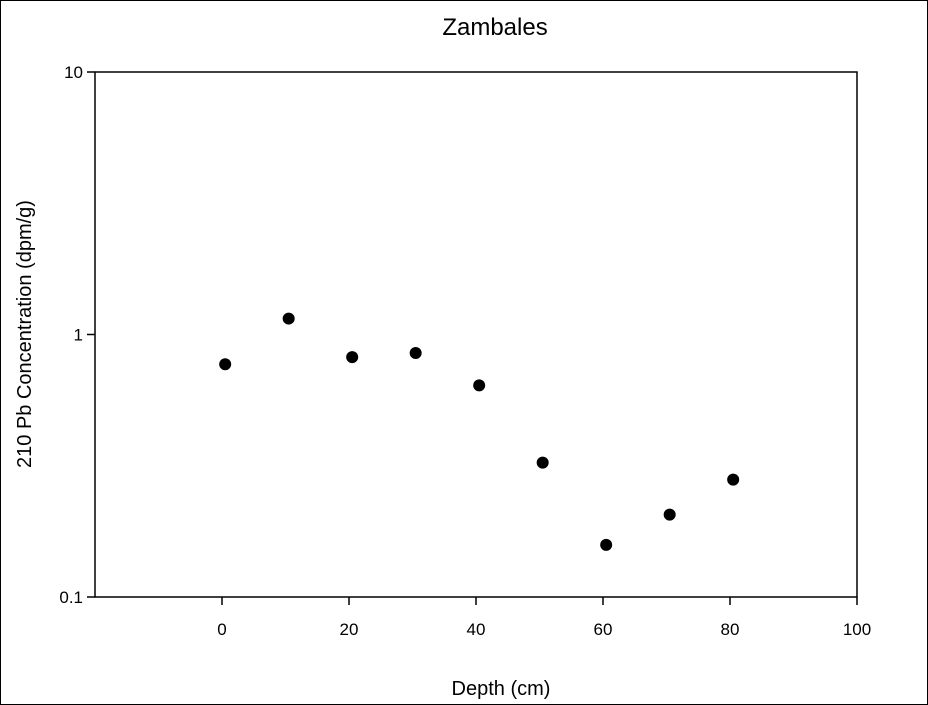  Describe the element at coordinates (73, 72) in the screenshot. I see `y-tick-label: 10` at that location.